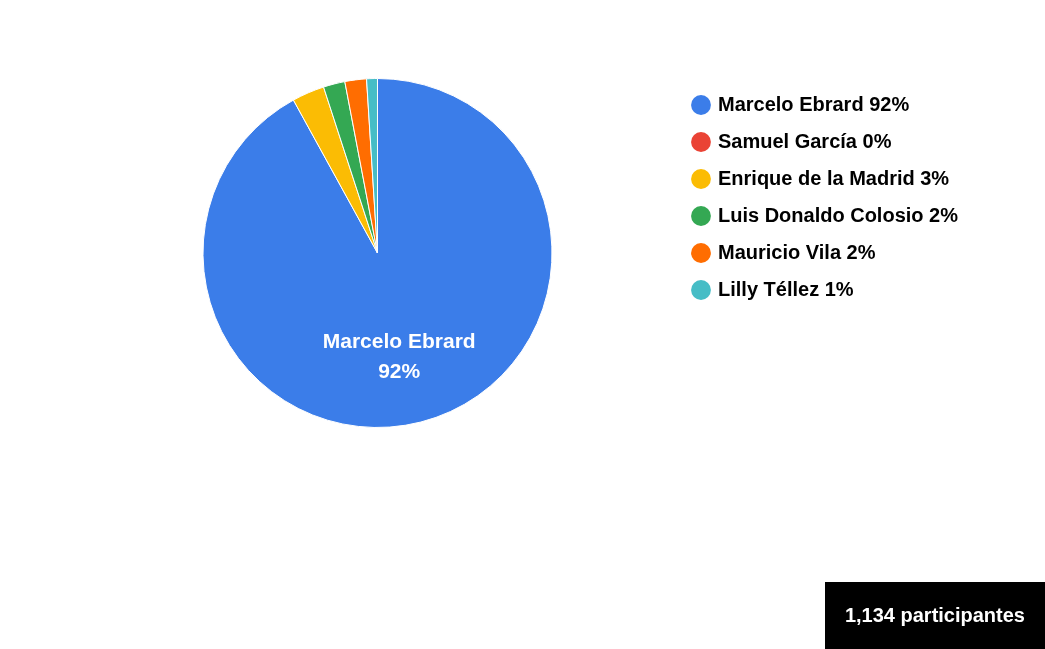 This screenshot has height=649, width=1045. Describe the element at coordinates (804, 140) in the screenshot. I see `legend-label: Samuel García 0%` at that location.